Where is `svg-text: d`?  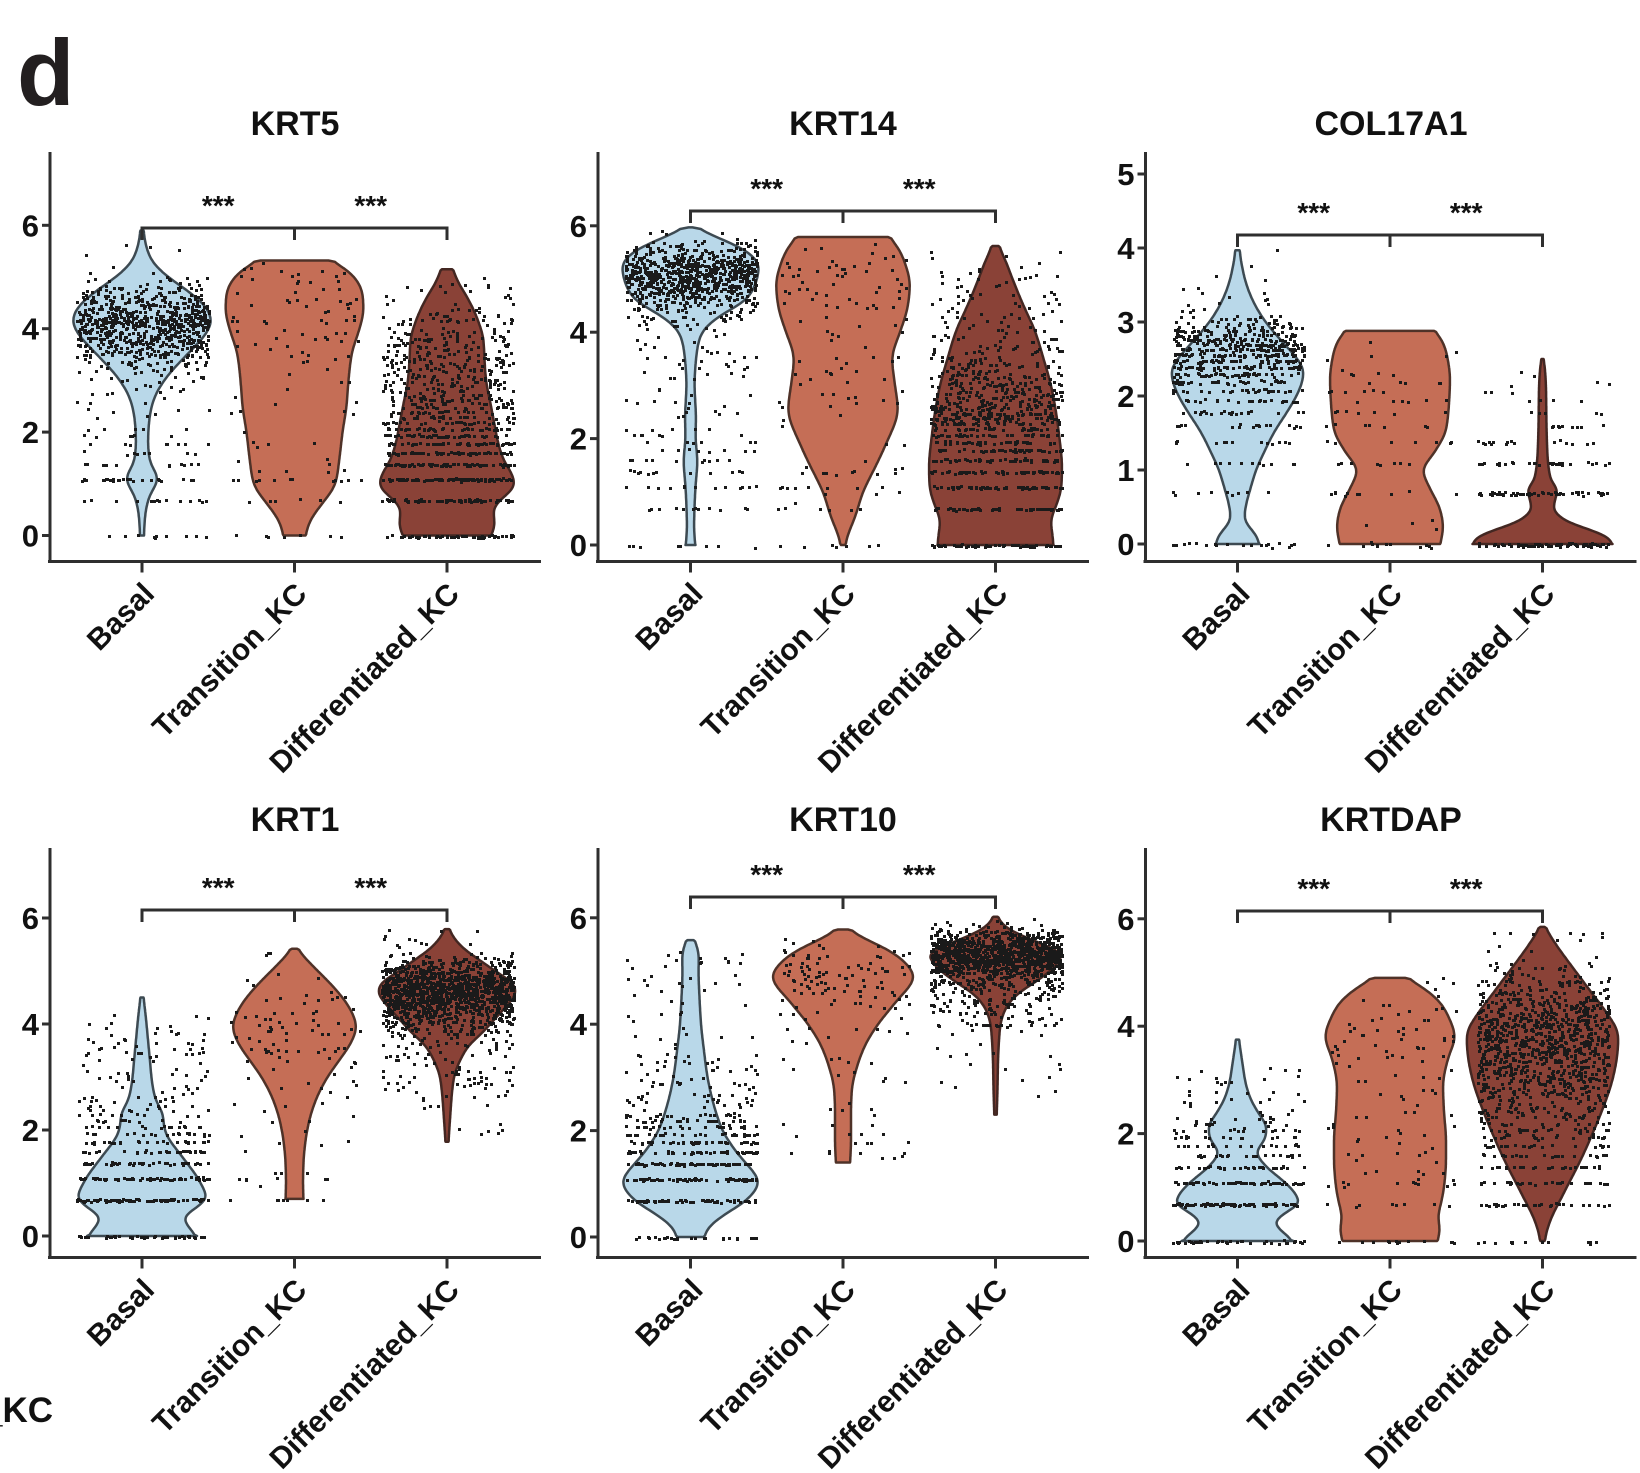
svg-text: d is located at coordinates (45, 72).